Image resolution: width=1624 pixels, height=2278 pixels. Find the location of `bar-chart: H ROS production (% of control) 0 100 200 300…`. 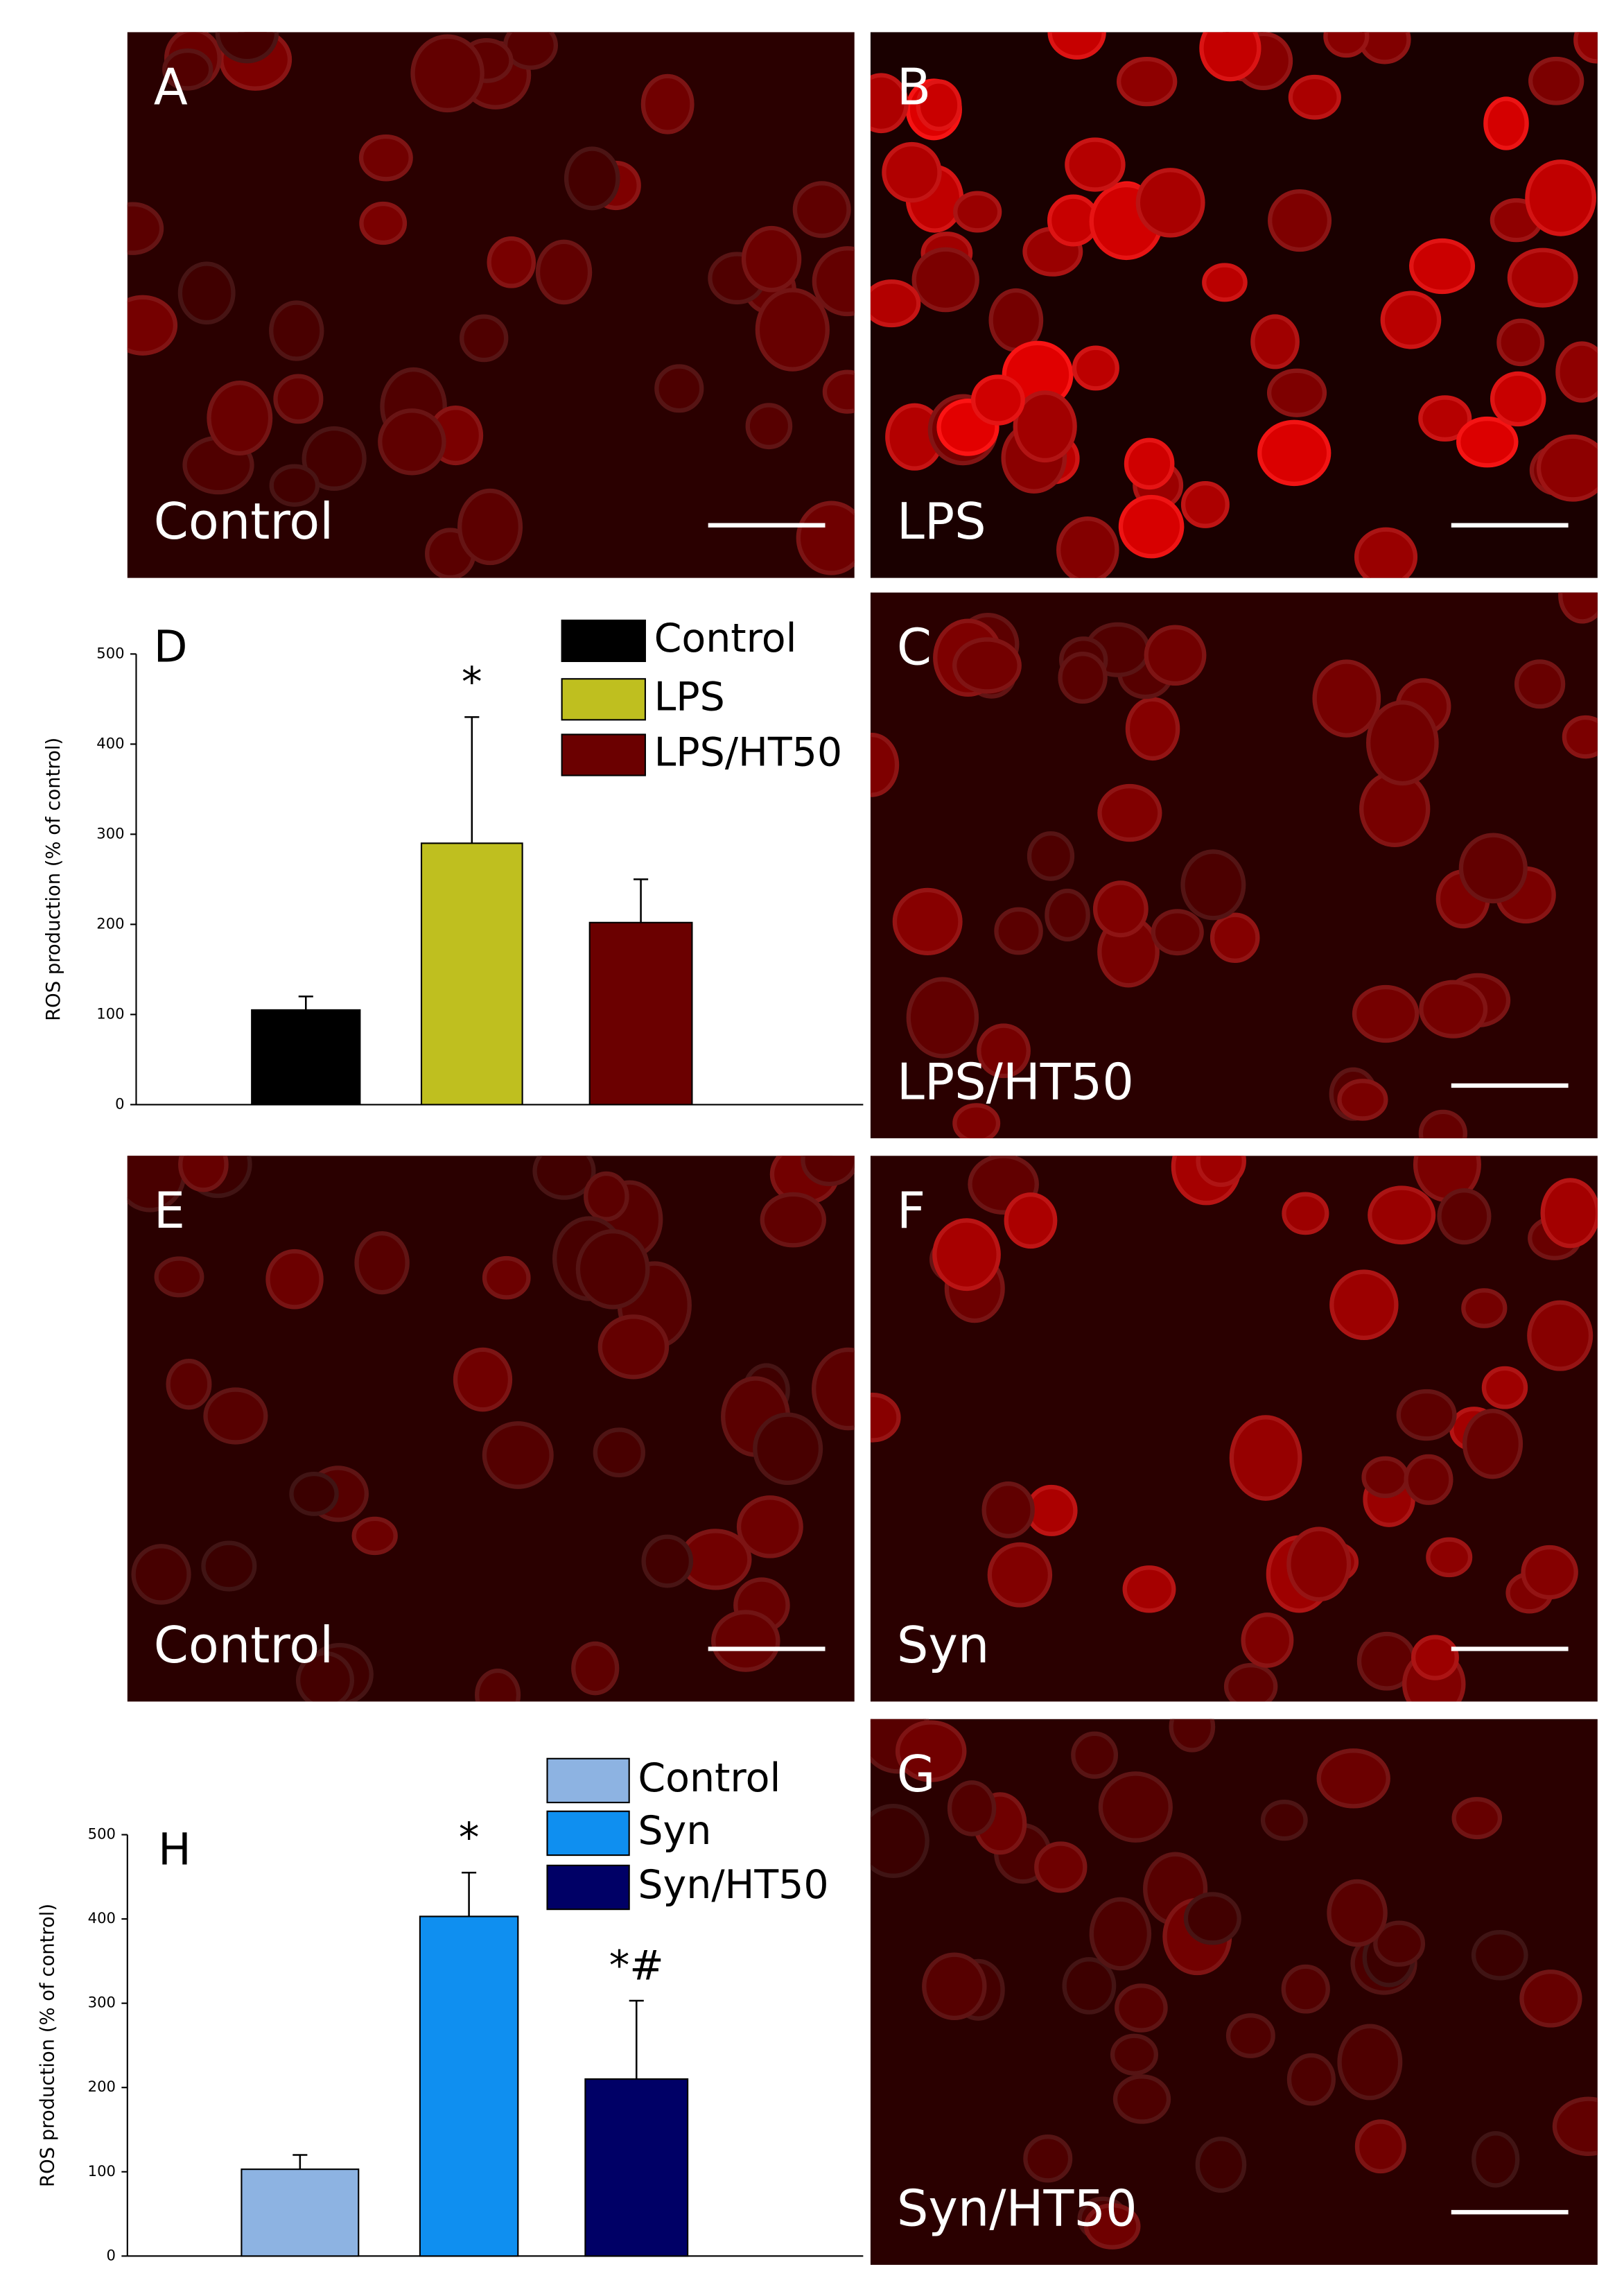

bar-chart: H ROS production (% of control) 0 100 200 300… is located at coordinates (450, 2009).